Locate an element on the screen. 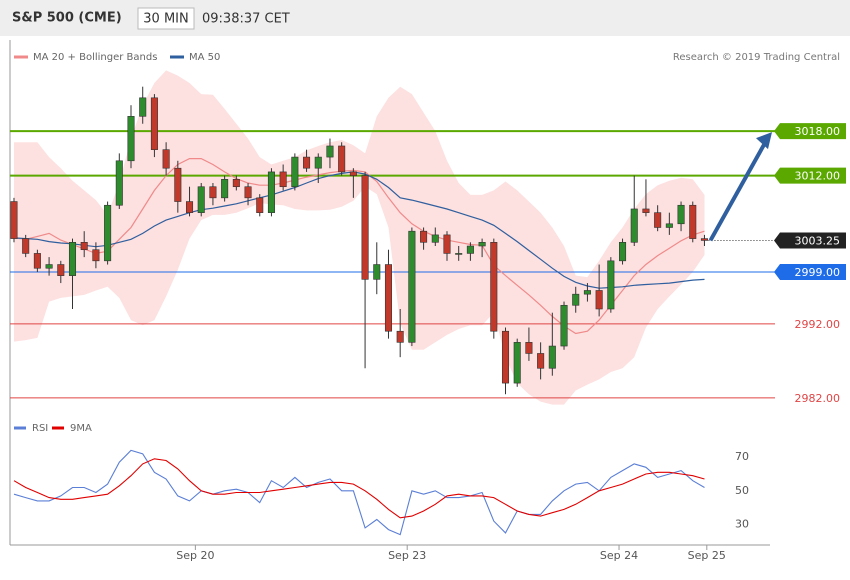 Image resolution: width=850 pixels, height=580 pixels. level-label: 2982.00 is located at coordinates (818, 398).